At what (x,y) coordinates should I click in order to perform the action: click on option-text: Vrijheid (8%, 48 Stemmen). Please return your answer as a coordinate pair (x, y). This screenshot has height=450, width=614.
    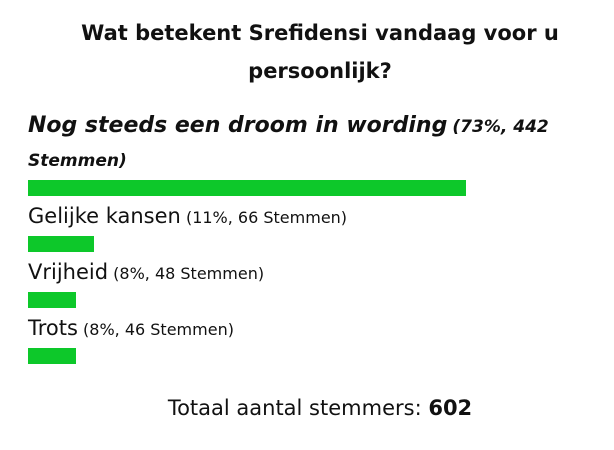
    Looking at the image, I should click on (308, 273).